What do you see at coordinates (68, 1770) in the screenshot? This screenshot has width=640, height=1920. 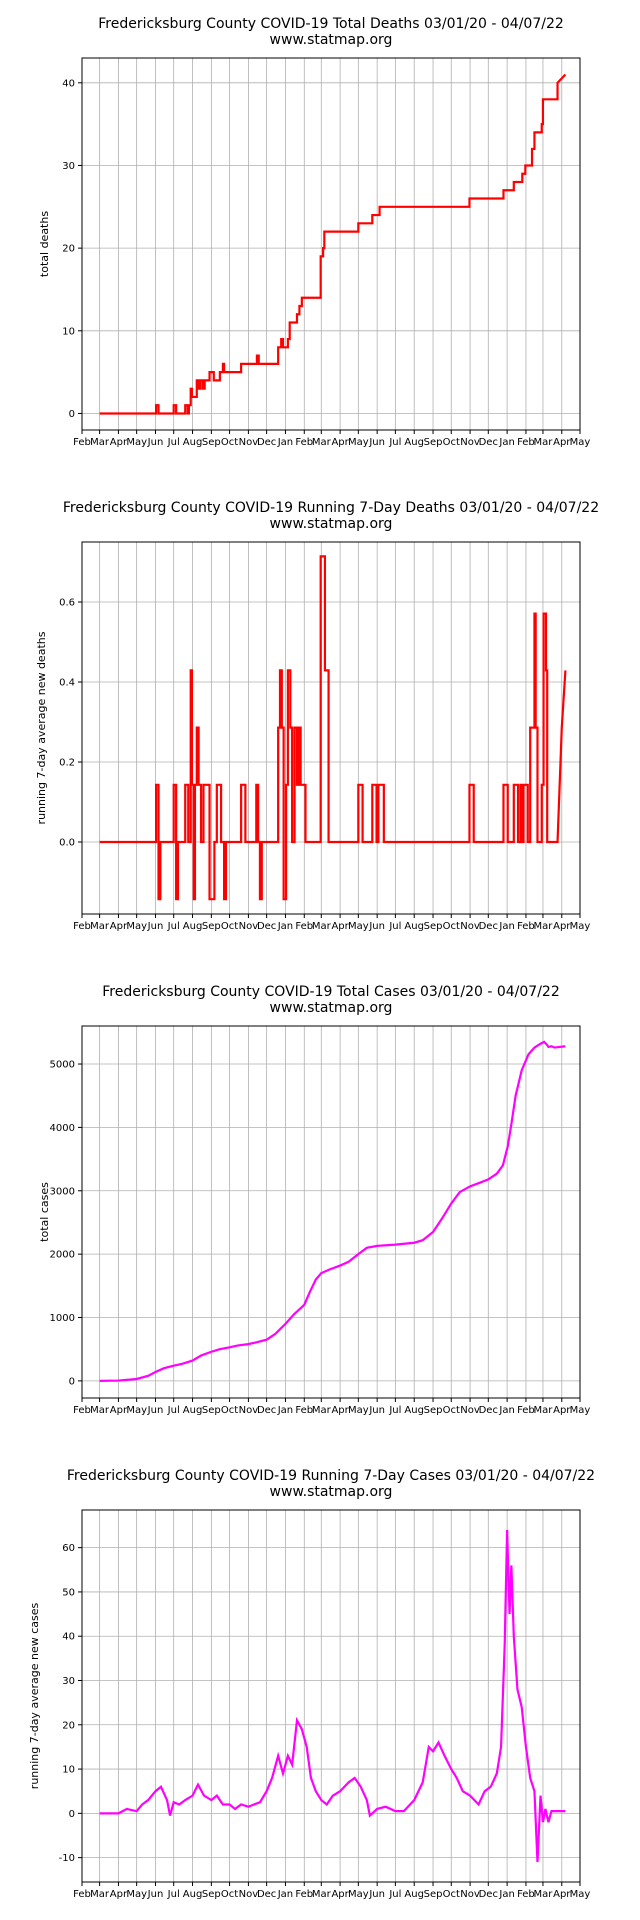 I see `y-tick-label: 10` at bounding box center [68, 1770].